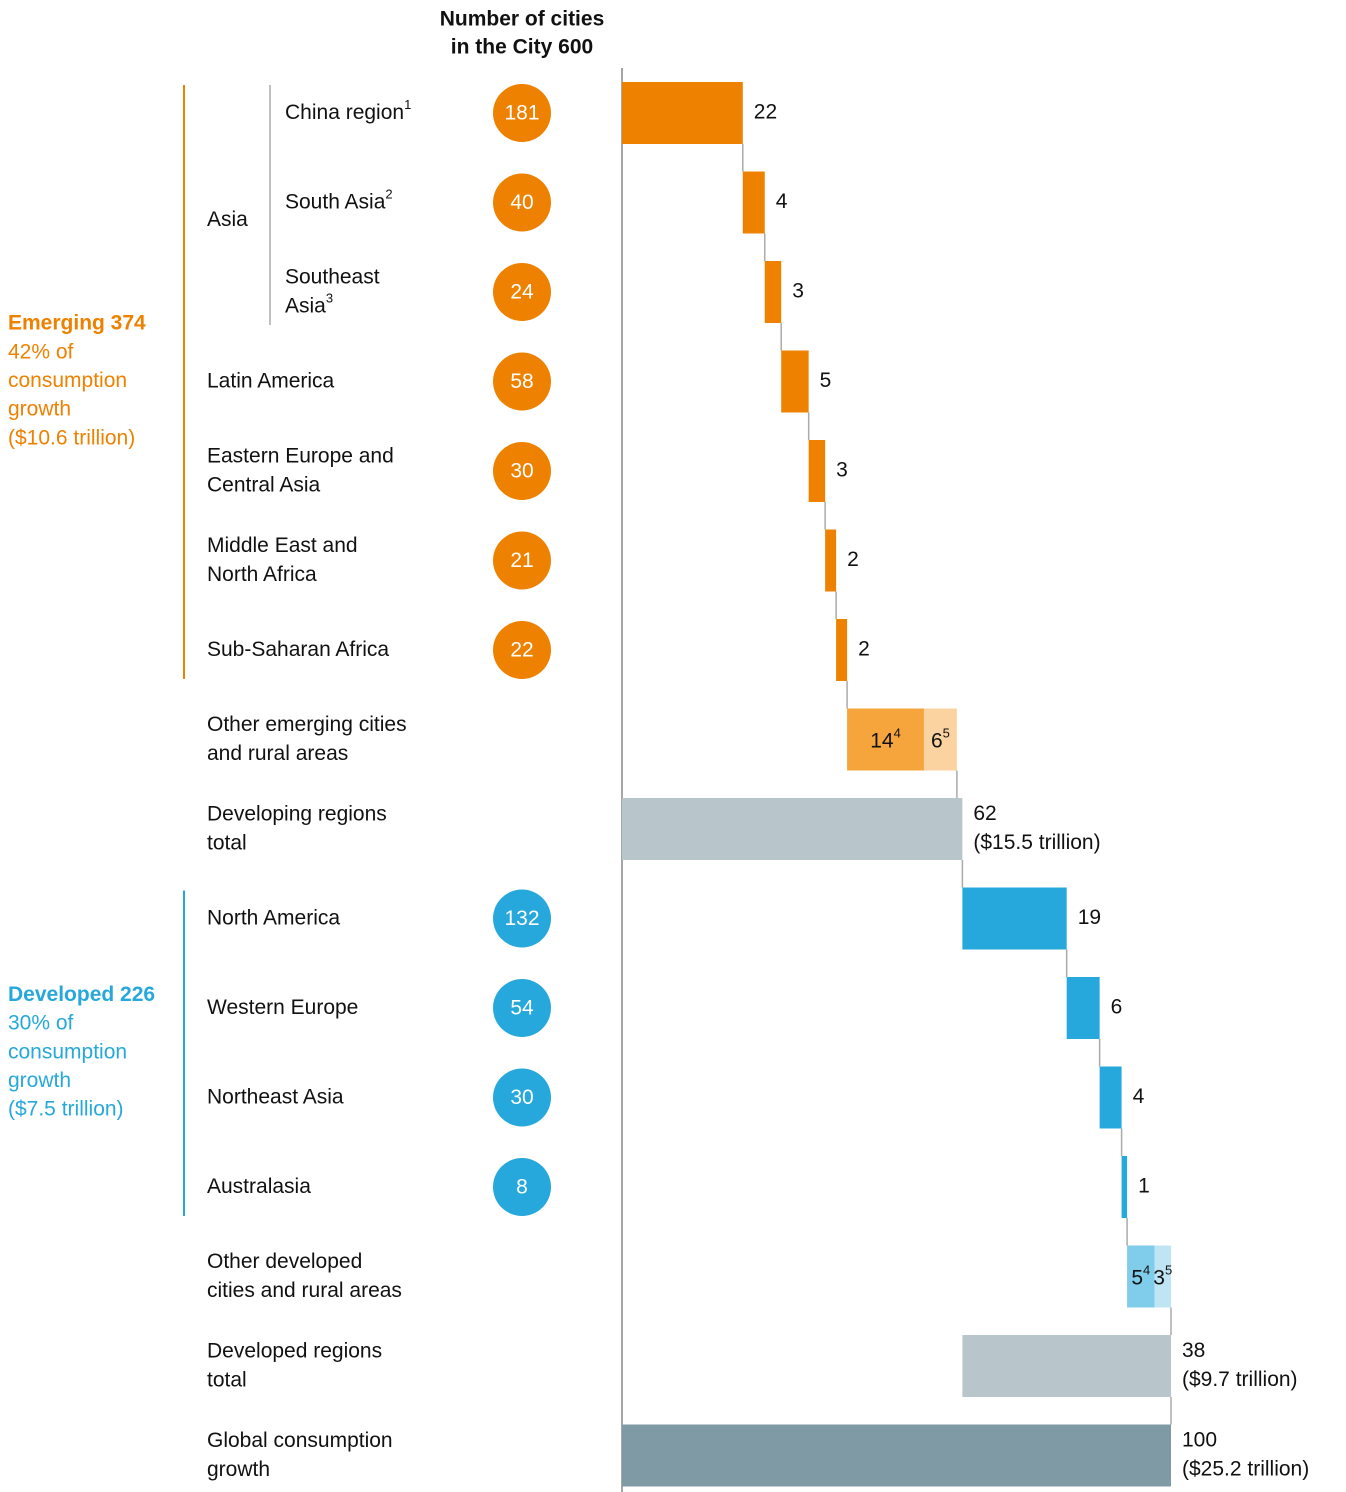 The height and width of the screenshot is (1492, 1346). Describe the element at coordinates (1139, 1096) in the screenshot. I see `bar-value: 4` at that location.